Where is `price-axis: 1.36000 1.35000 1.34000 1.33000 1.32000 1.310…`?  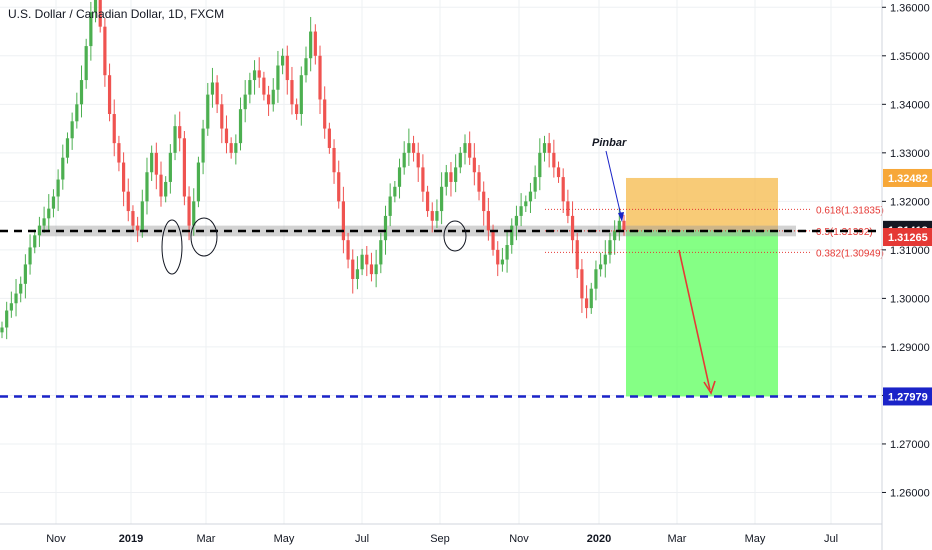
price-axis: 1.36000 1.35000 1.34000 1.33000 1.32000 1.310… is located at coordinates (906, 275).